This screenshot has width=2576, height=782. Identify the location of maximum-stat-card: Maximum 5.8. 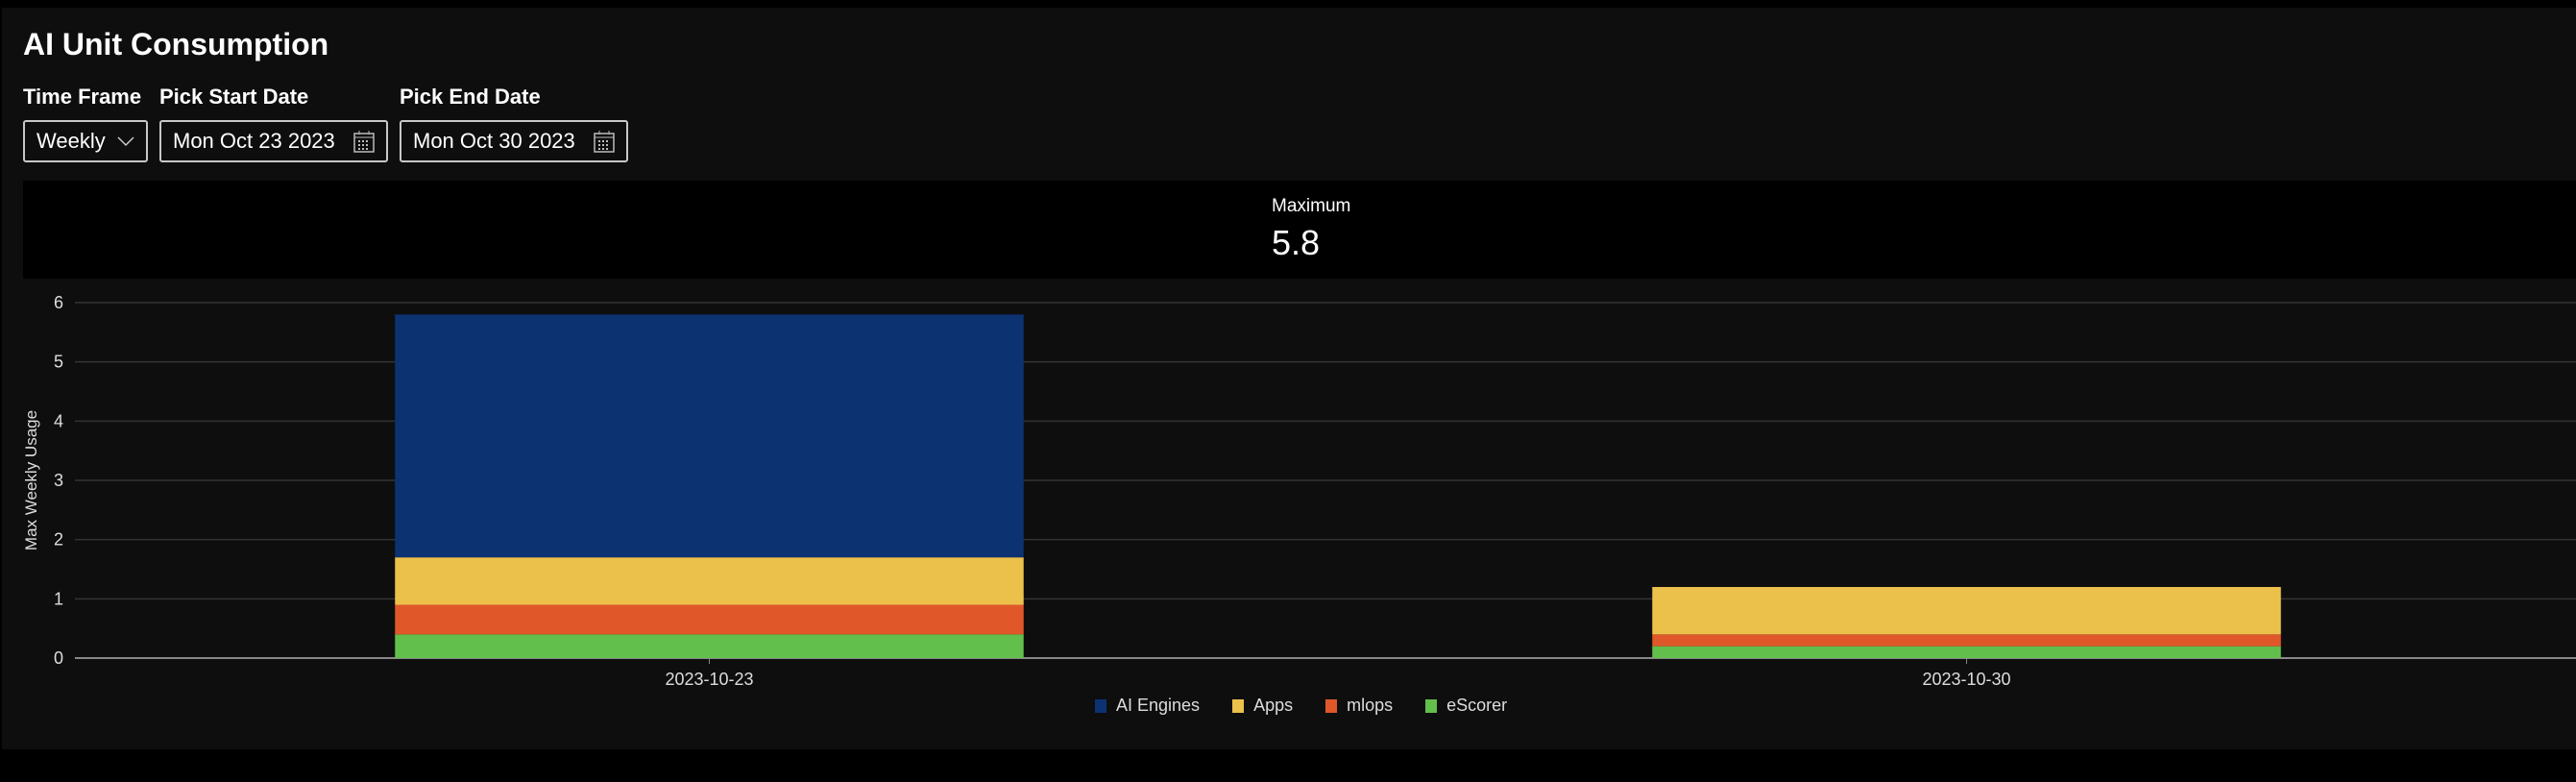
(1299, 230).